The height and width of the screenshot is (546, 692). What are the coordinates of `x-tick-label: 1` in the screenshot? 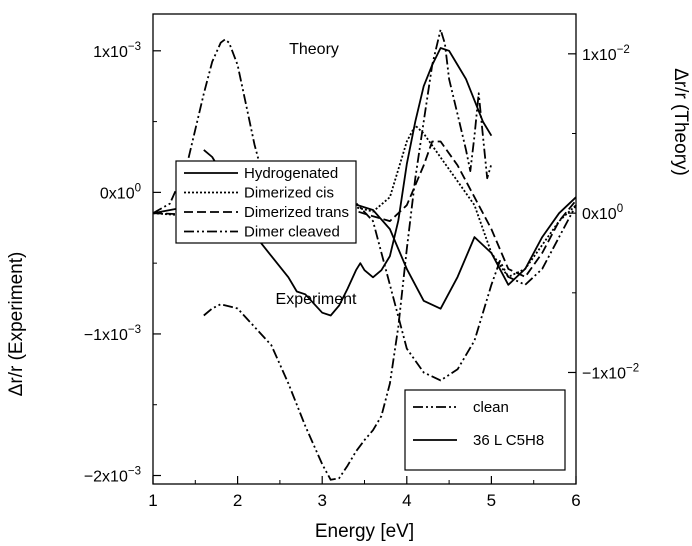 It's located at (152, 500).